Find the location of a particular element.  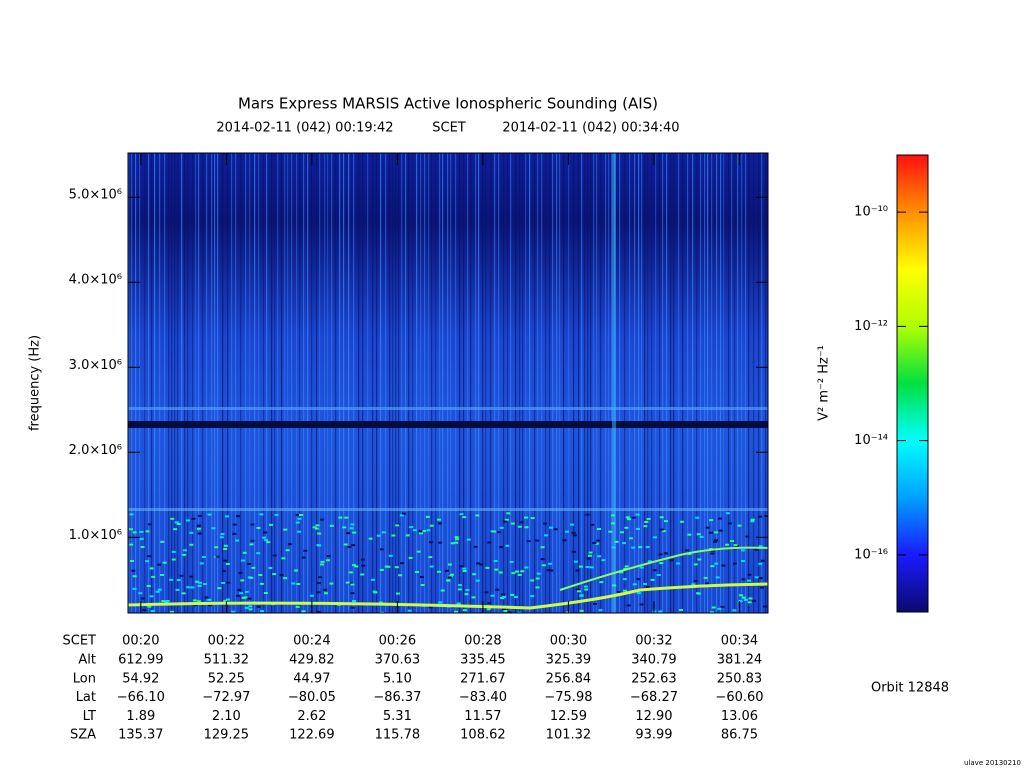

ephemeris-label: Alt is located at coordinates (87, 660).